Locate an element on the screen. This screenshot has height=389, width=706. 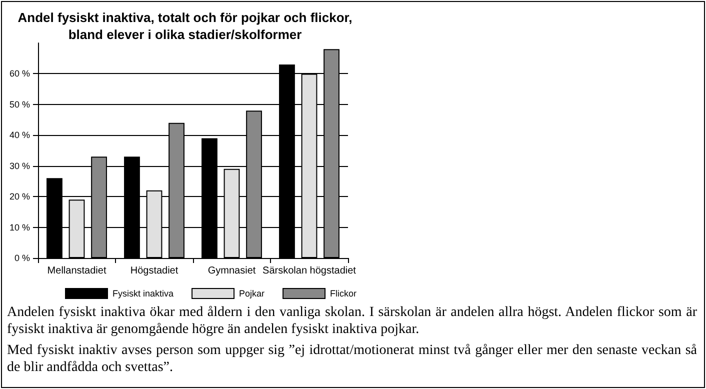
y-tick-label: 50 % is located at coordinates (19, 104).